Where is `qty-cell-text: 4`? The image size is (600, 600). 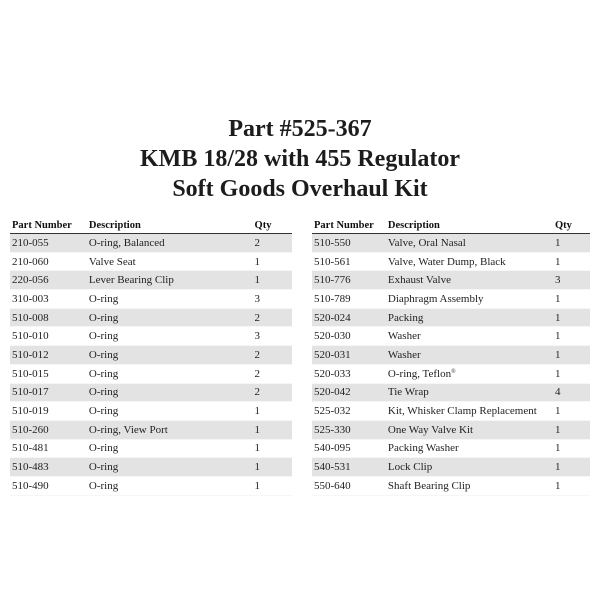
qty-cell-text: 4 is located at coordinates (558, 392).